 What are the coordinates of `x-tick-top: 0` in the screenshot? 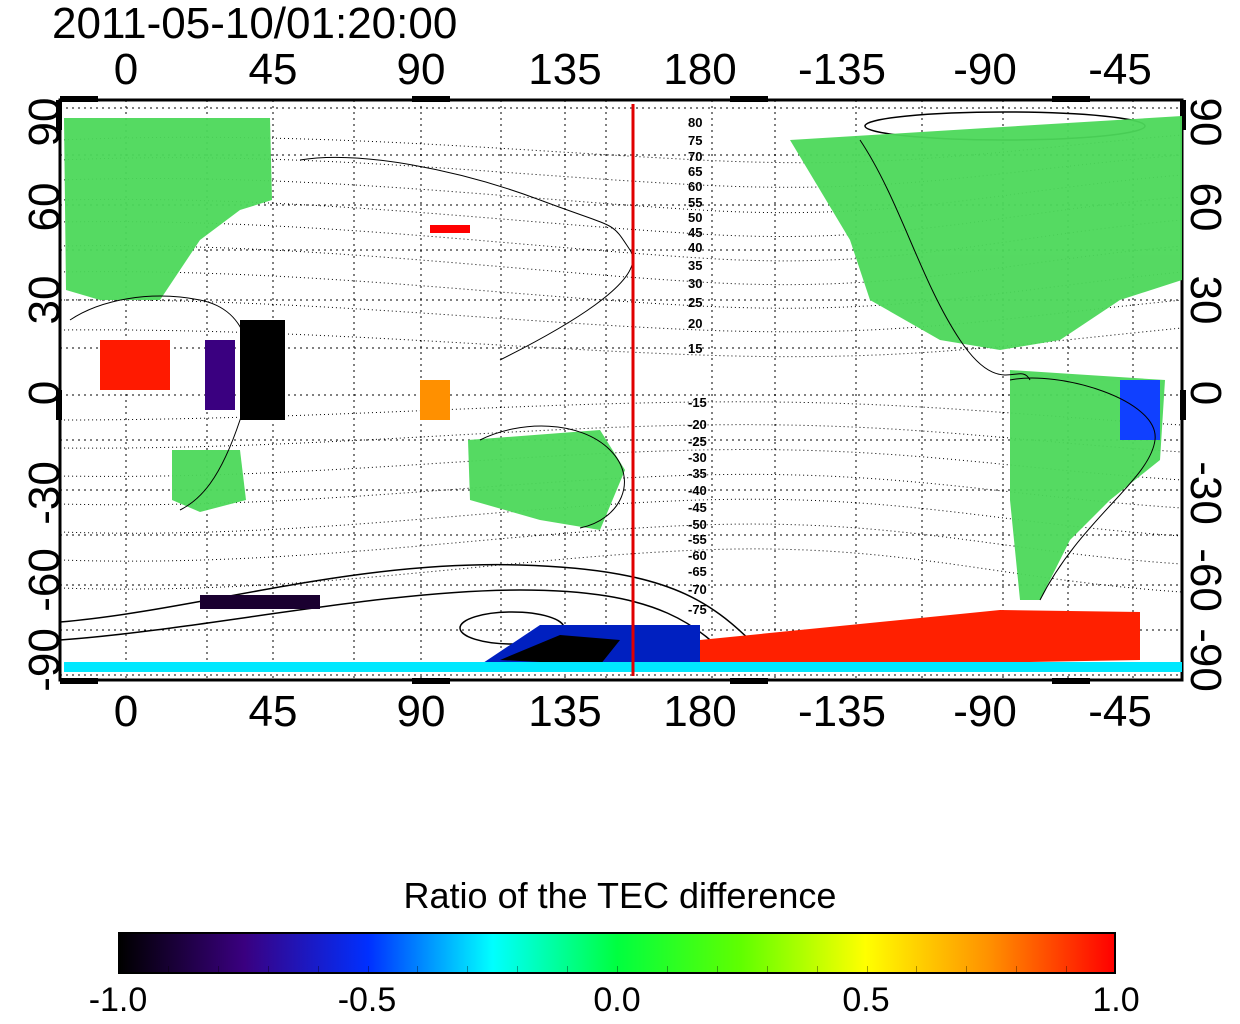 It's located at (126, 69).